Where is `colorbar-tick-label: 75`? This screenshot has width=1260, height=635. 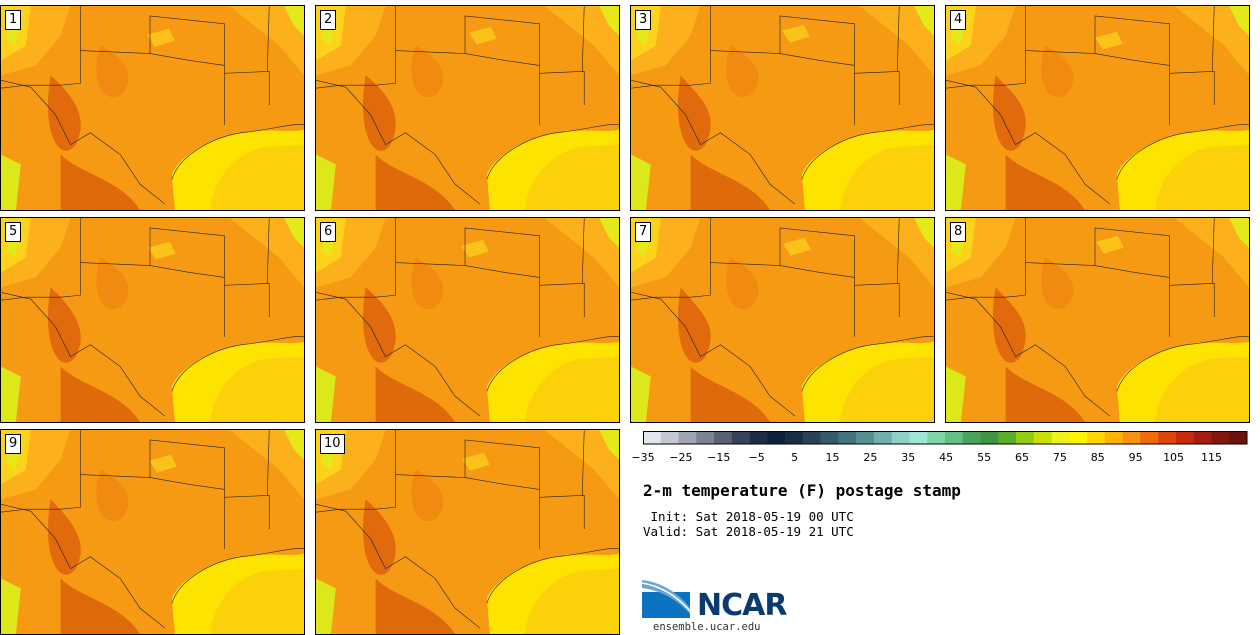
colorbar-tick-label: 75 is located at coordinates (1059, 457).